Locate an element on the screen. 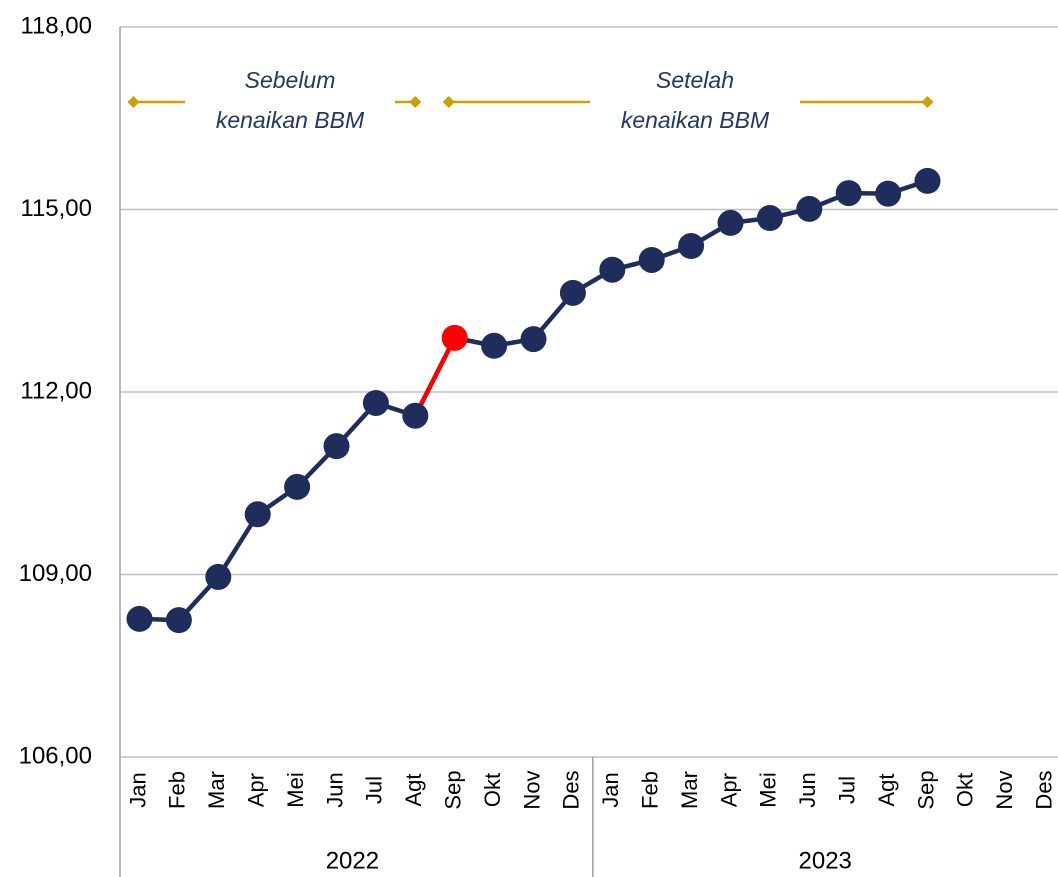 This screenshot has width=1058, height=877. y-tick-label: 115,00 is located at coordinates (56, 208).